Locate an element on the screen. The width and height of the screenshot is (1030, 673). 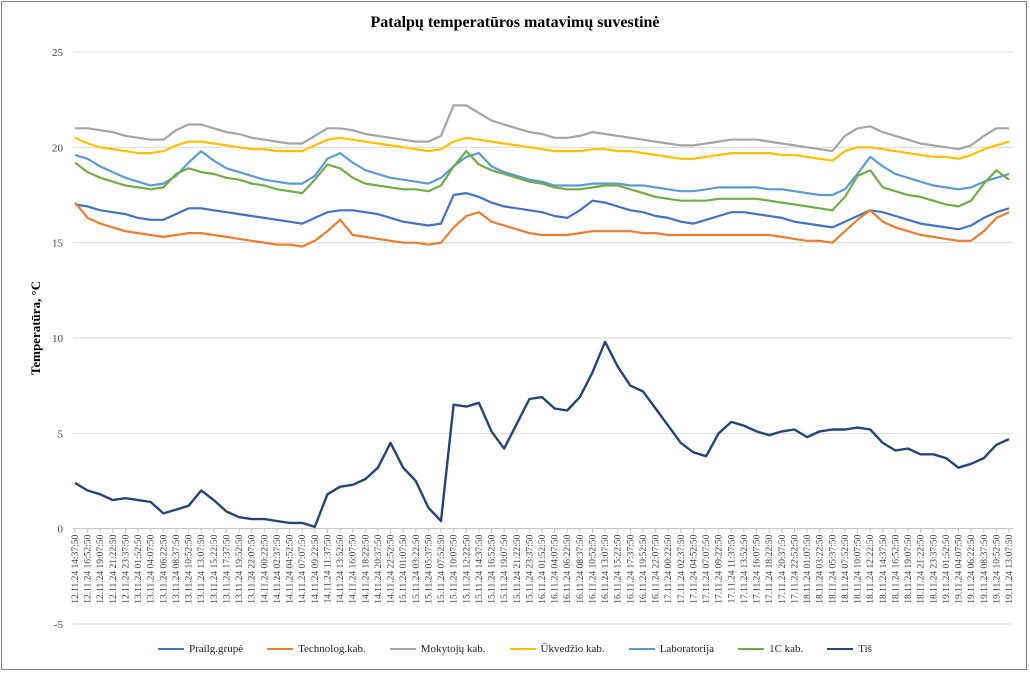
x-tick-label: 18.11.24 01:07:50 is located at coordinates (808, 568).